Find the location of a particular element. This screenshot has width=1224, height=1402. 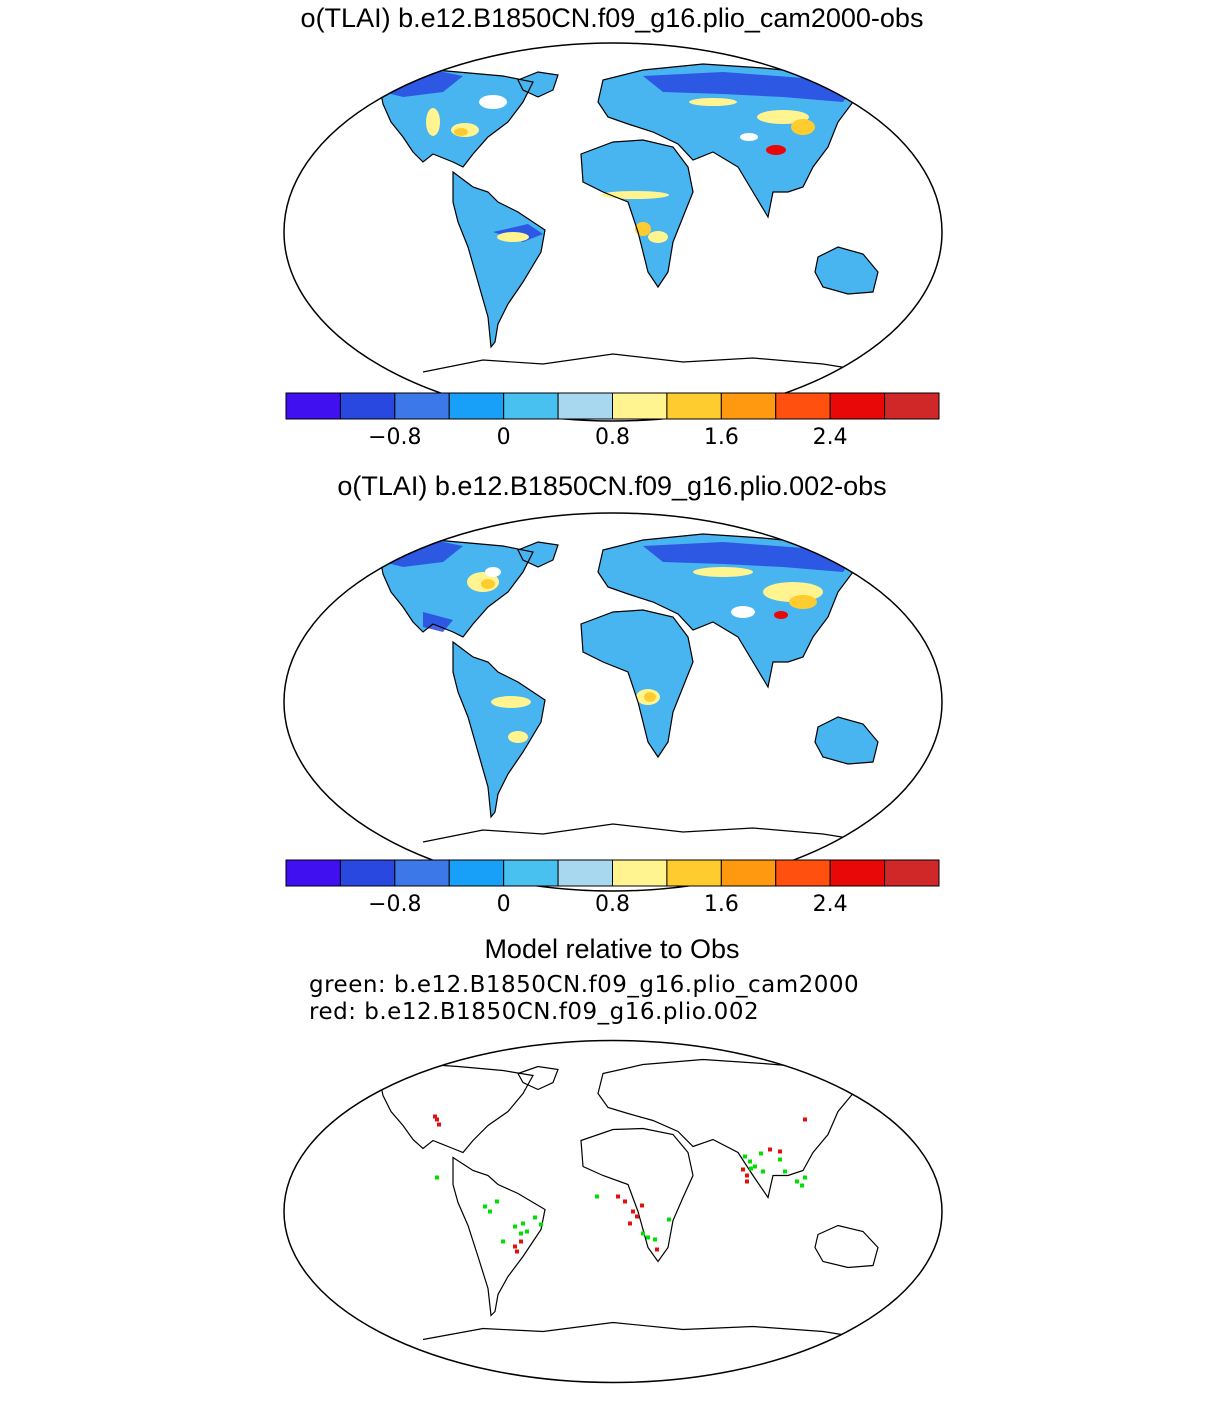

panel-2-colorbar: −0.8 0 0.8 1.6 2.4 is located at coordinates (612, 888).